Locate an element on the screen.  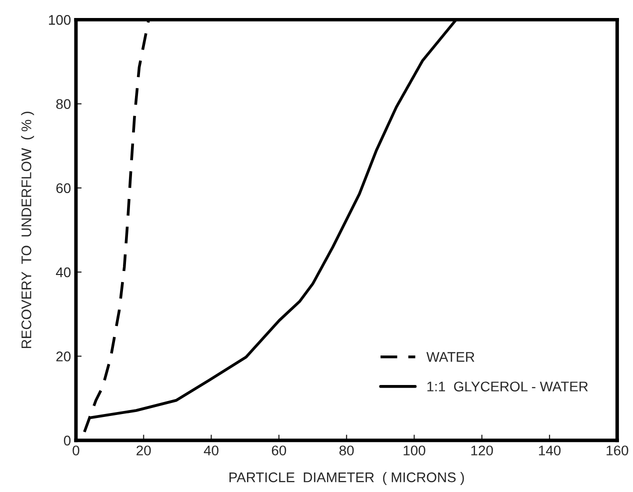
x-tick-label: 20 is located at coordinates (143, 451).